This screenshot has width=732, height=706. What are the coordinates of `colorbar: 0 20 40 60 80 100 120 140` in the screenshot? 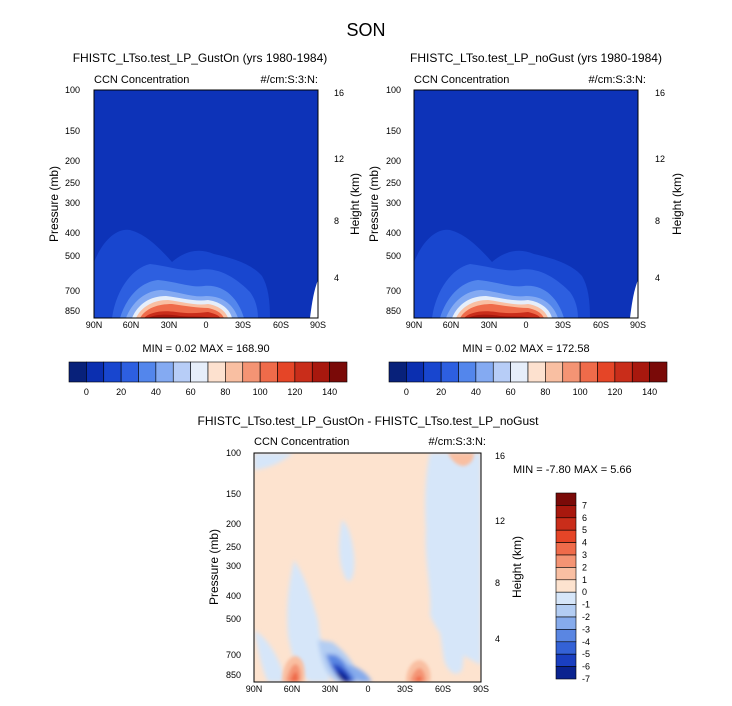 It's located at (208, 379).